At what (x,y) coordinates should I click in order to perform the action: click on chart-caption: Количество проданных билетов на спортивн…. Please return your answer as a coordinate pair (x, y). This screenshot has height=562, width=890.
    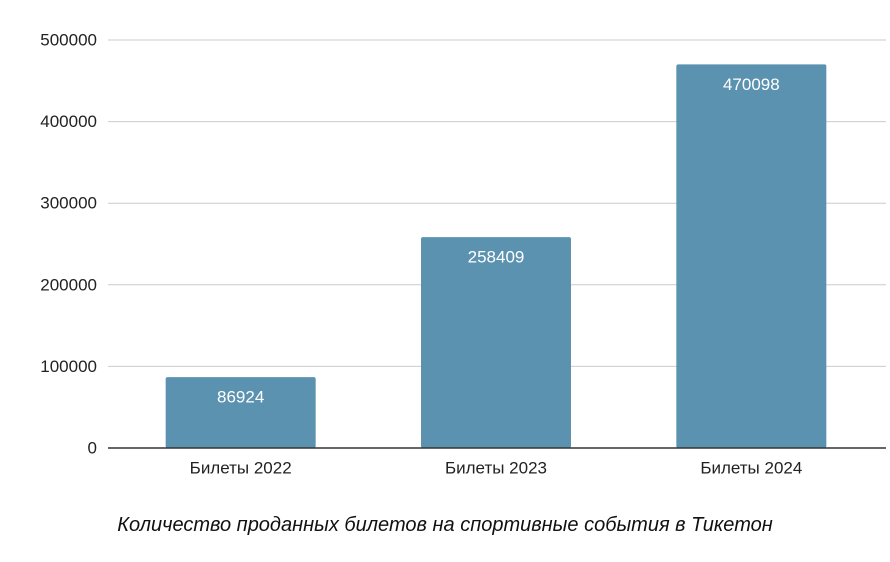
    Looking at the image, I should click on (445, 525).